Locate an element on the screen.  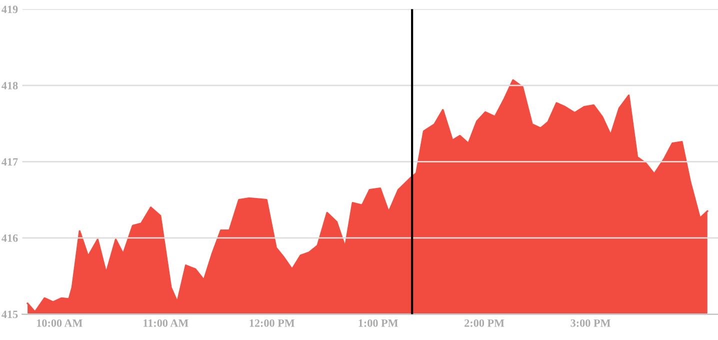
x-tick-label: 10:00 AM is located at coordinates (59, 323).